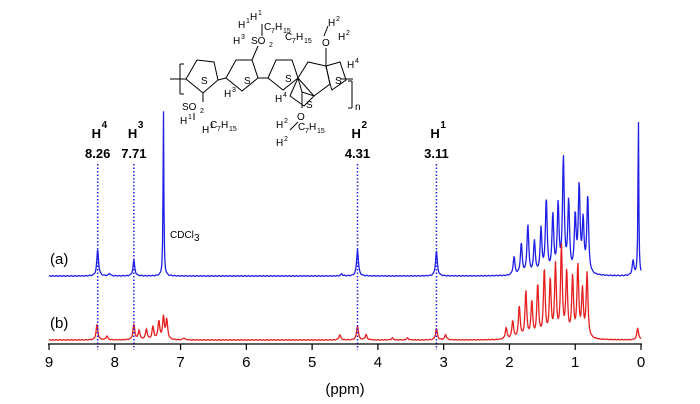 The image size is (700, 404). What do you see at coordinates (141, 125) in the screenshot?
I see `peak-proton-number: 3` at bounding box center [141, 125].